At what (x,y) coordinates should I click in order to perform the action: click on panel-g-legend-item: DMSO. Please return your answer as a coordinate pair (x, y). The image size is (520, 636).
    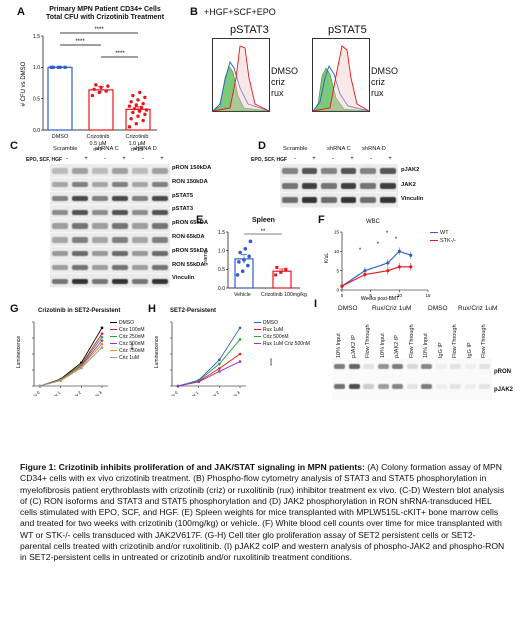
    Looking at the image, I should click on (127, 323).